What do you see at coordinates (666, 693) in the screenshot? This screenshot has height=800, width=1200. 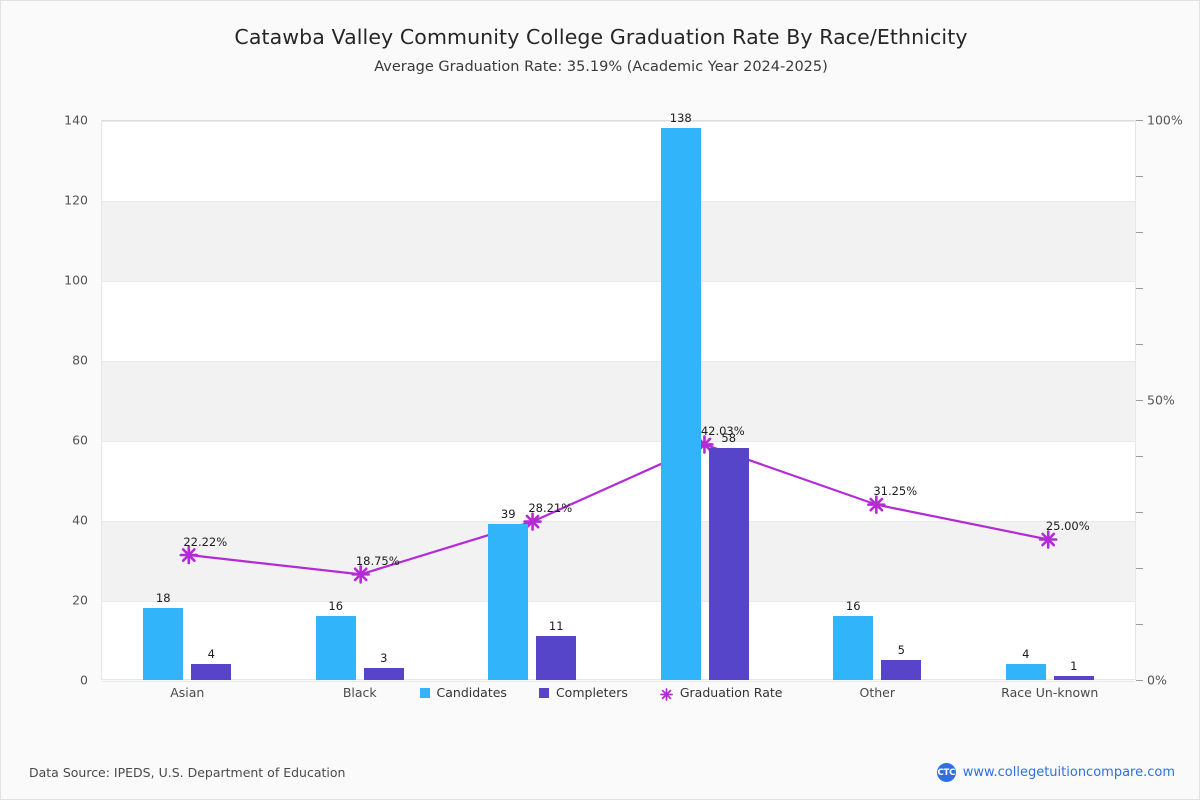 I see `legend-star-icon` at bounding box center [666, 693].